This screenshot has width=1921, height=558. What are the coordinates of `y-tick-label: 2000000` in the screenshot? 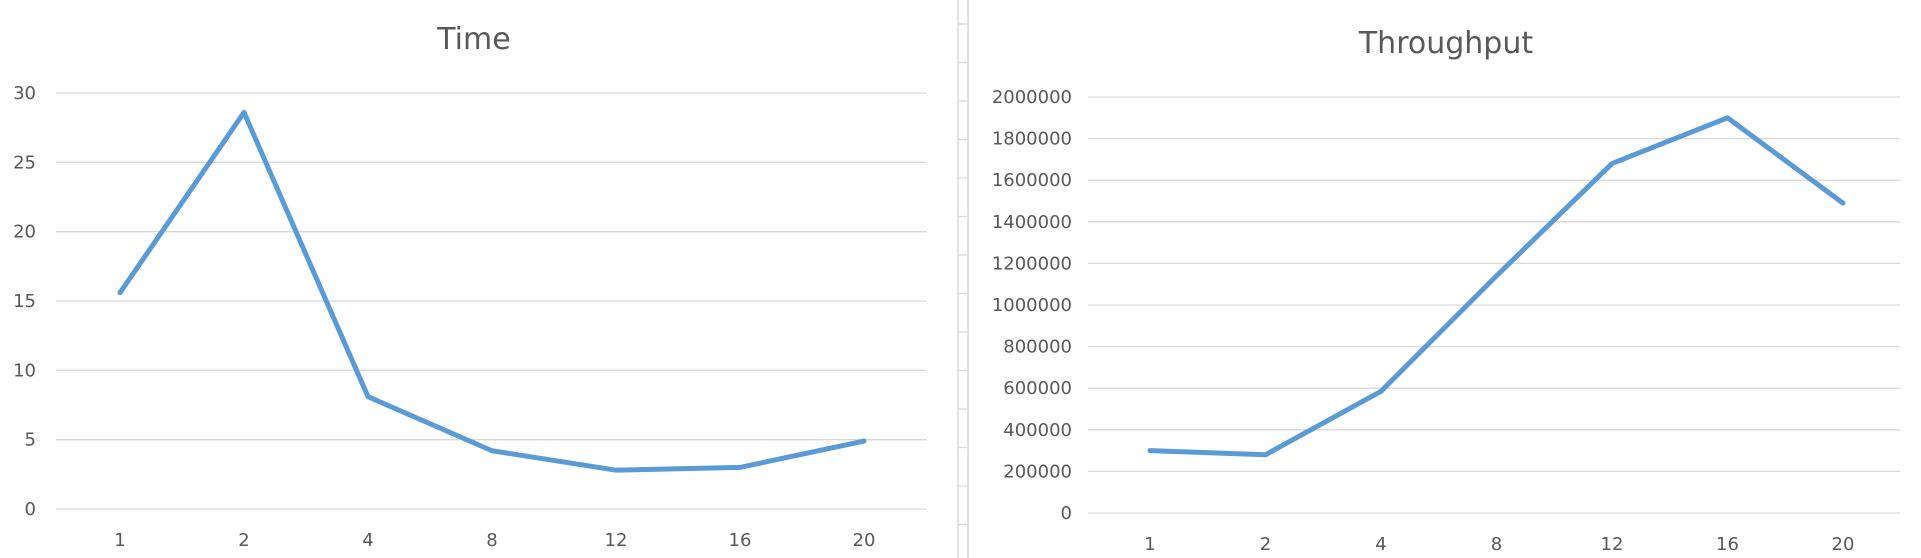 It's located at (1032, 97).